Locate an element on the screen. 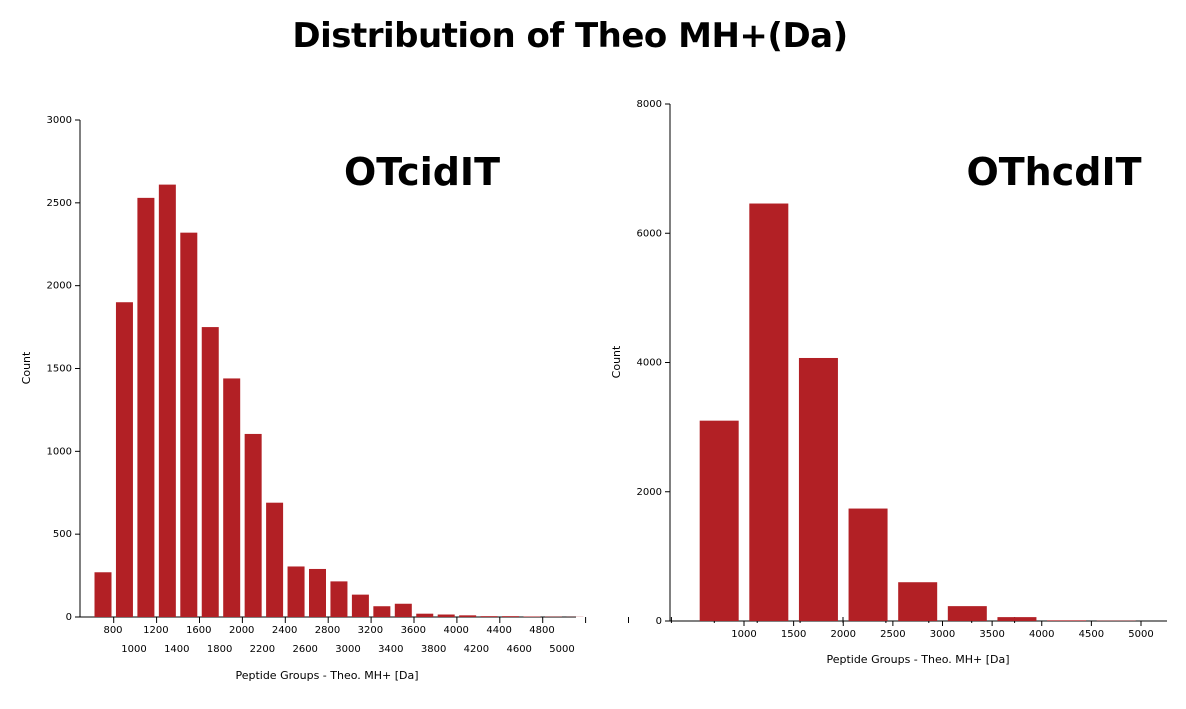 This screenshot has height=709, width=1186. right-panel-label: OThcdIT is located at coordinates (1053, 172).